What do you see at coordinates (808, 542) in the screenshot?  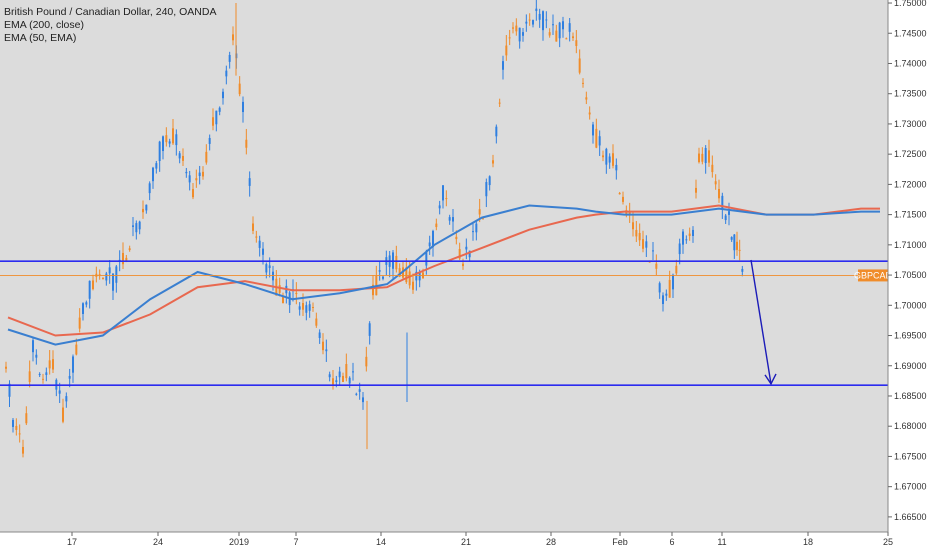 I see `x-tick-label: 18` at bounding box center [808, 542].